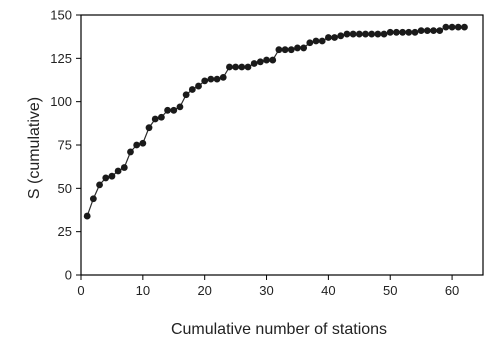 This screenshot has height=350, width=497. What do you see at coordinates (68, 275) in the screenshot?
I see `y-tick-label: 0` at bounding box center [68, 275].